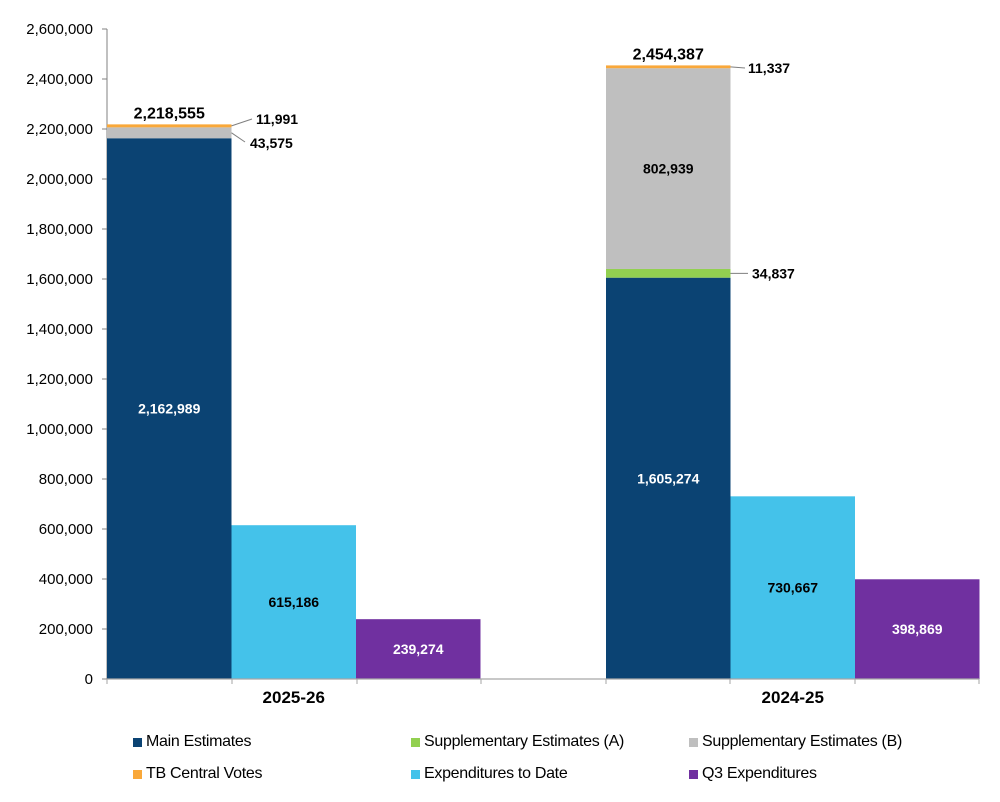 The image size is (1000, 802). Describe the element at coordinates (66, 629) in the screenshot. I see `y-tick-label: 200,000` at that location.